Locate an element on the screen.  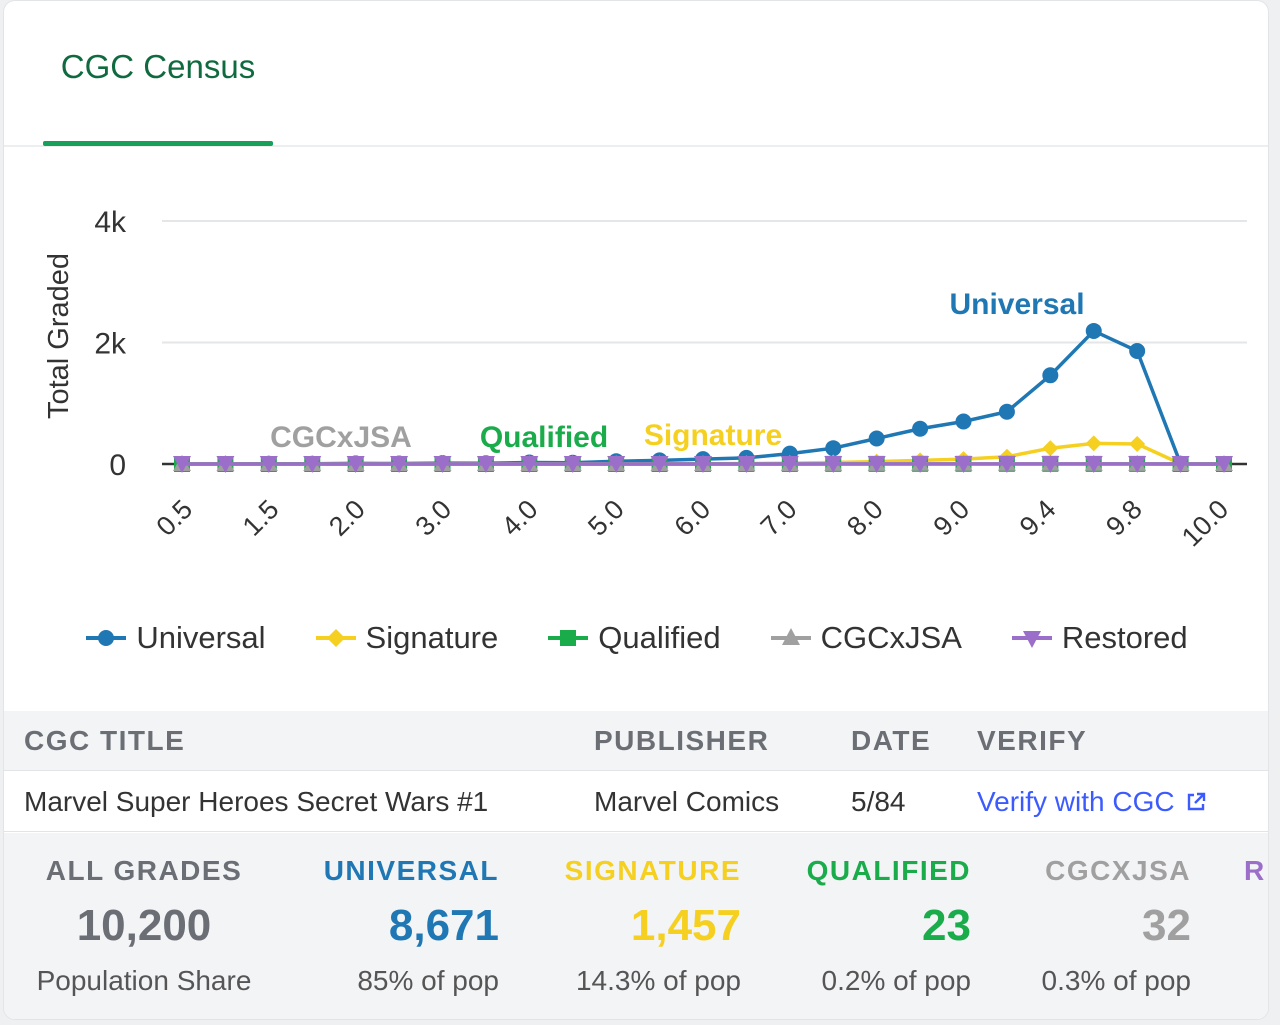
y-tick-label: 4k is located at coordinates (110, 222).